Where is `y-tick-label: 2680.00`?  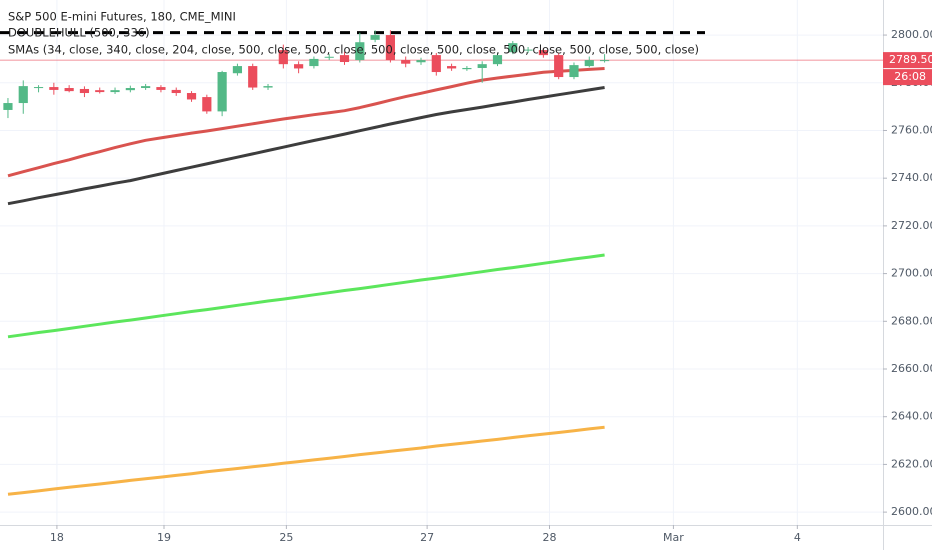
y-tick-label: 2680.00 is located at coordinates (911, 320).